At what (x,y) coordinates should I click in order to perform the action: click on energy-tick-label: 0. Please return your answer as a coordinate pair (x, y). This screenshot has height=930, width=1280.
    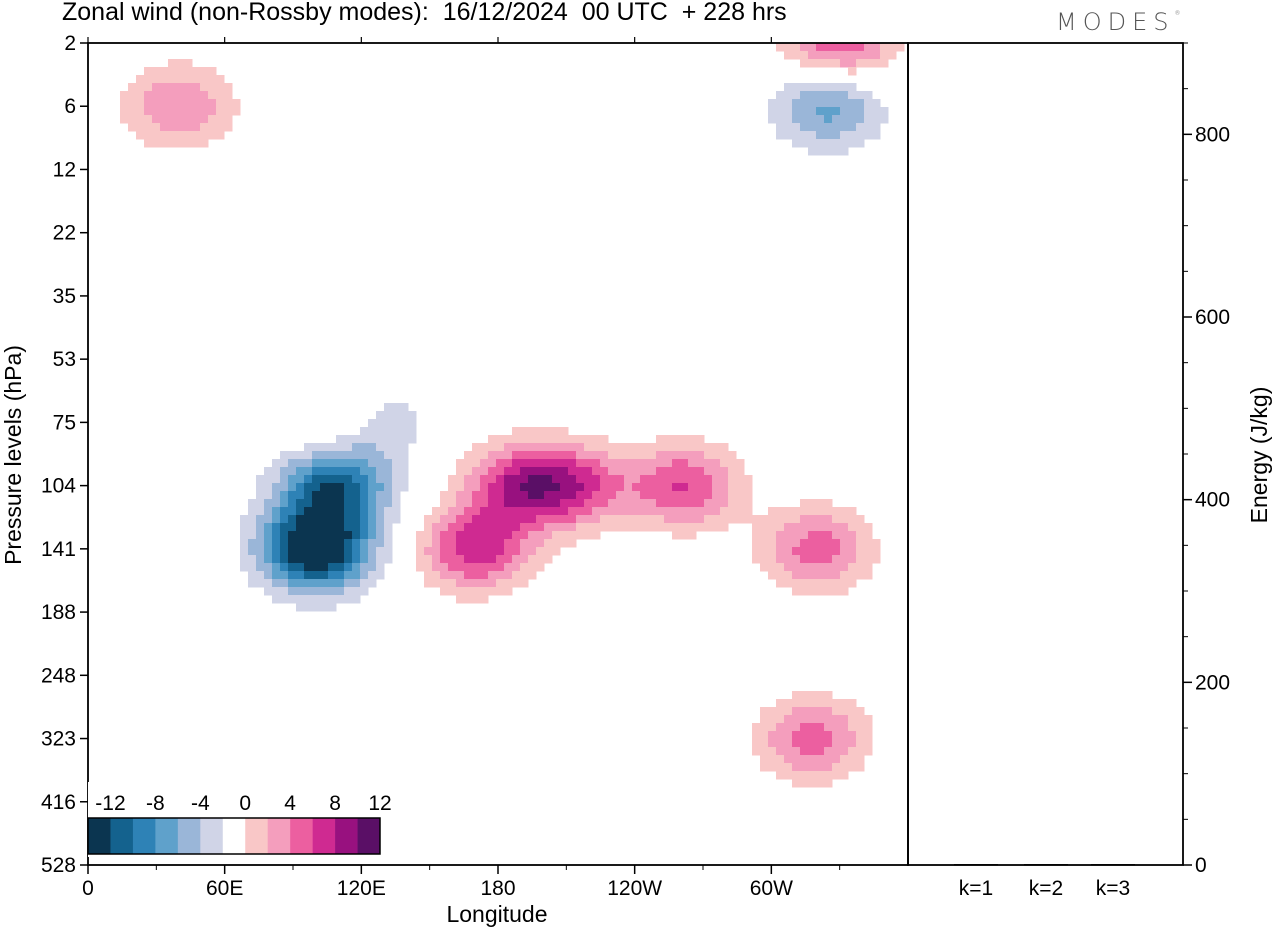
    Looking at the image, I should click on (1201, 865).